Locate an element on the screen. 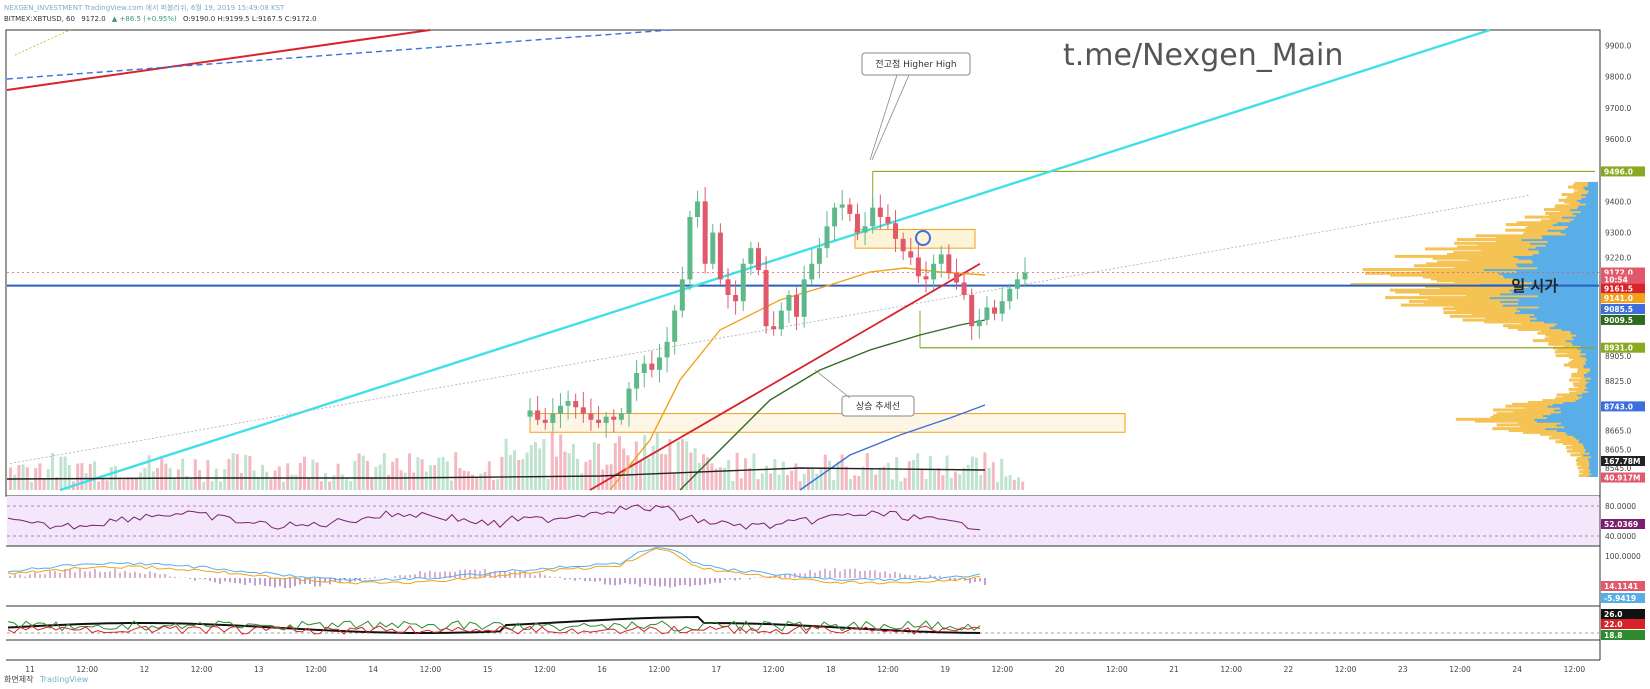 The image size is (1650, 689). price-tick-label: 8665.0 is located at coordinates (1618, 431).